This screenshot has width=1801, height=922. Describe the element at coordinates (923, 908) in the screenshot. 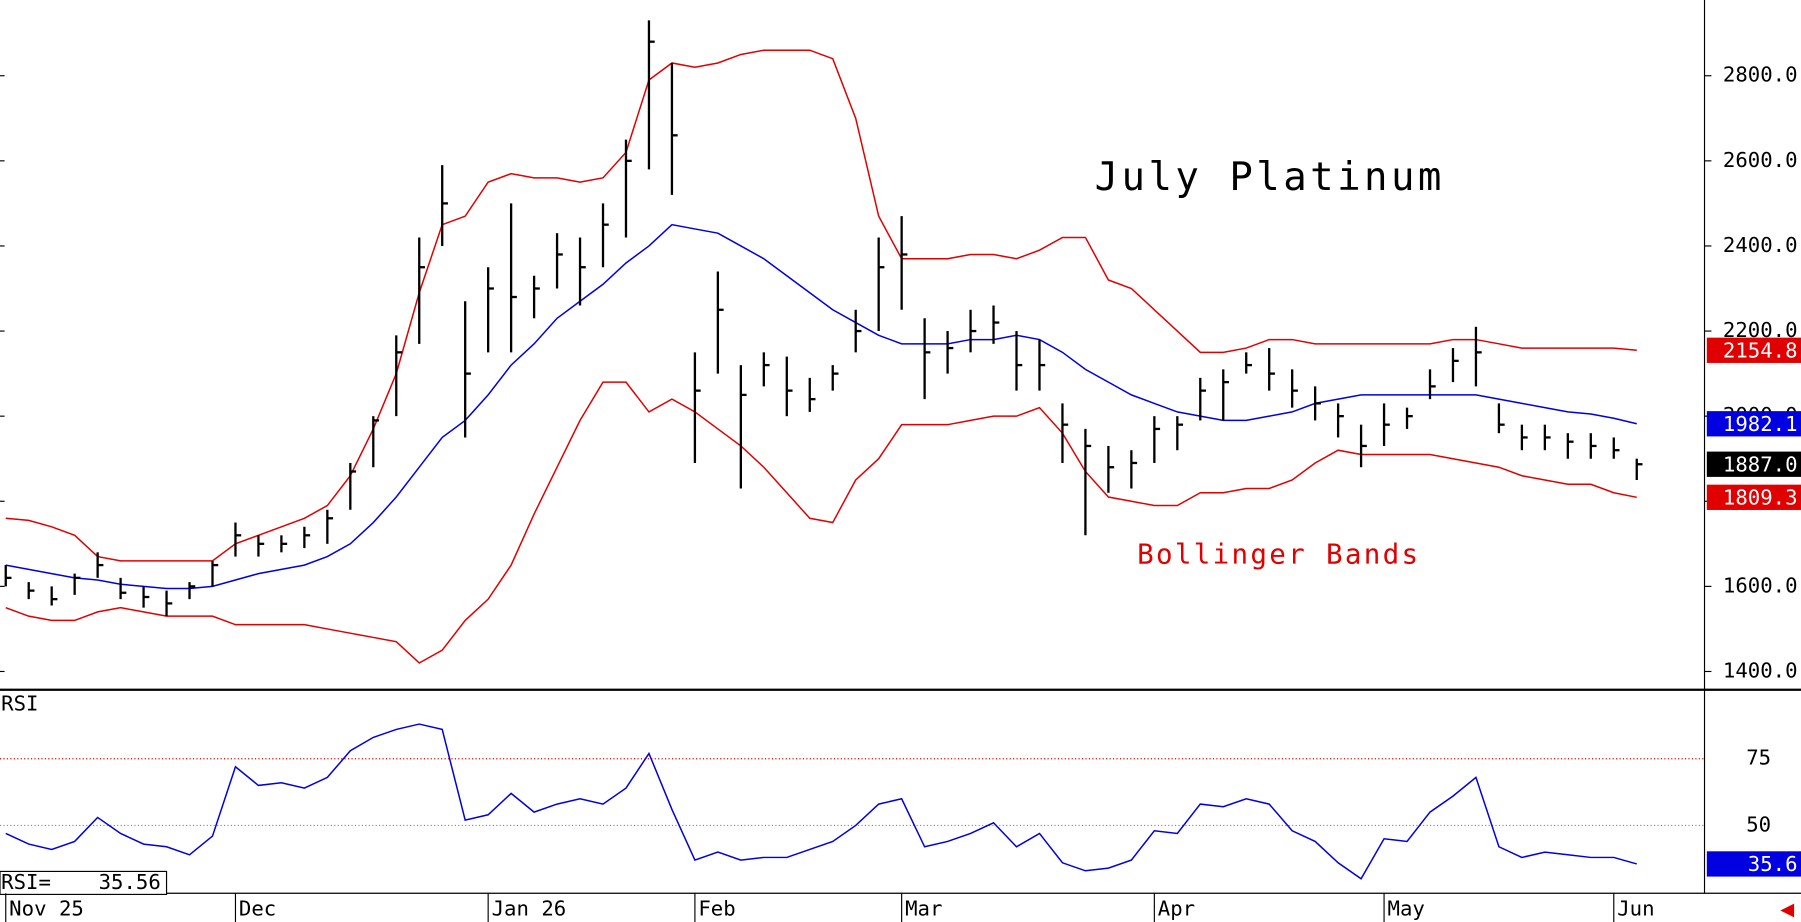

I see `x-tick-label: Mar` at that location.